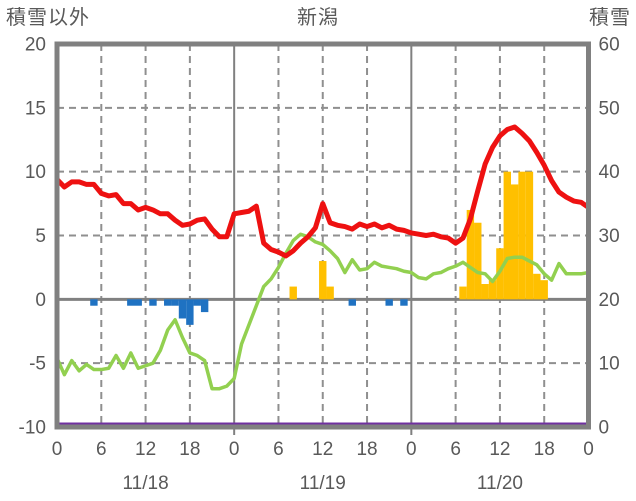  What do you see at coordinates (35, 172) in the screenshot?
I see `left-axis-tick-label: 10` at bounding box center [35, 172].